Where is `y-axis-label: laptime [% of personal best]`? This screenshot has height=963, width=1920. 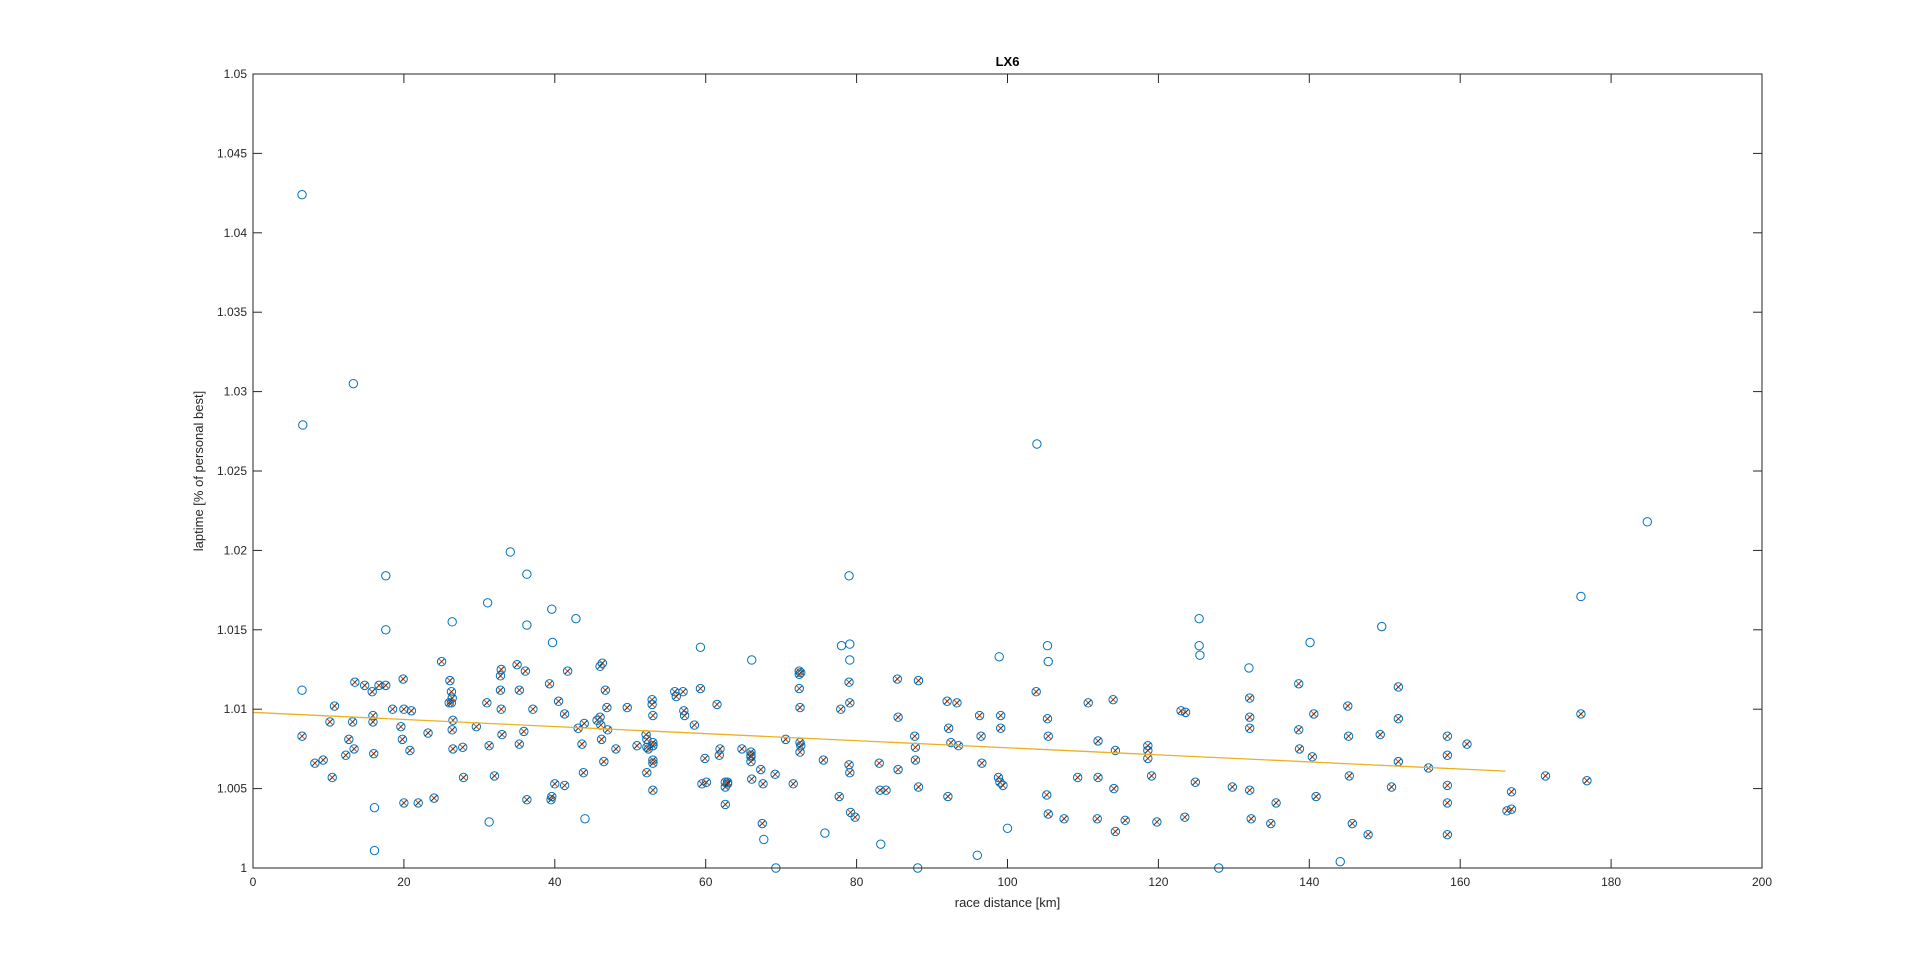
y-axis-label: laptime [% of personal best] is located at coordinates (198, 471).